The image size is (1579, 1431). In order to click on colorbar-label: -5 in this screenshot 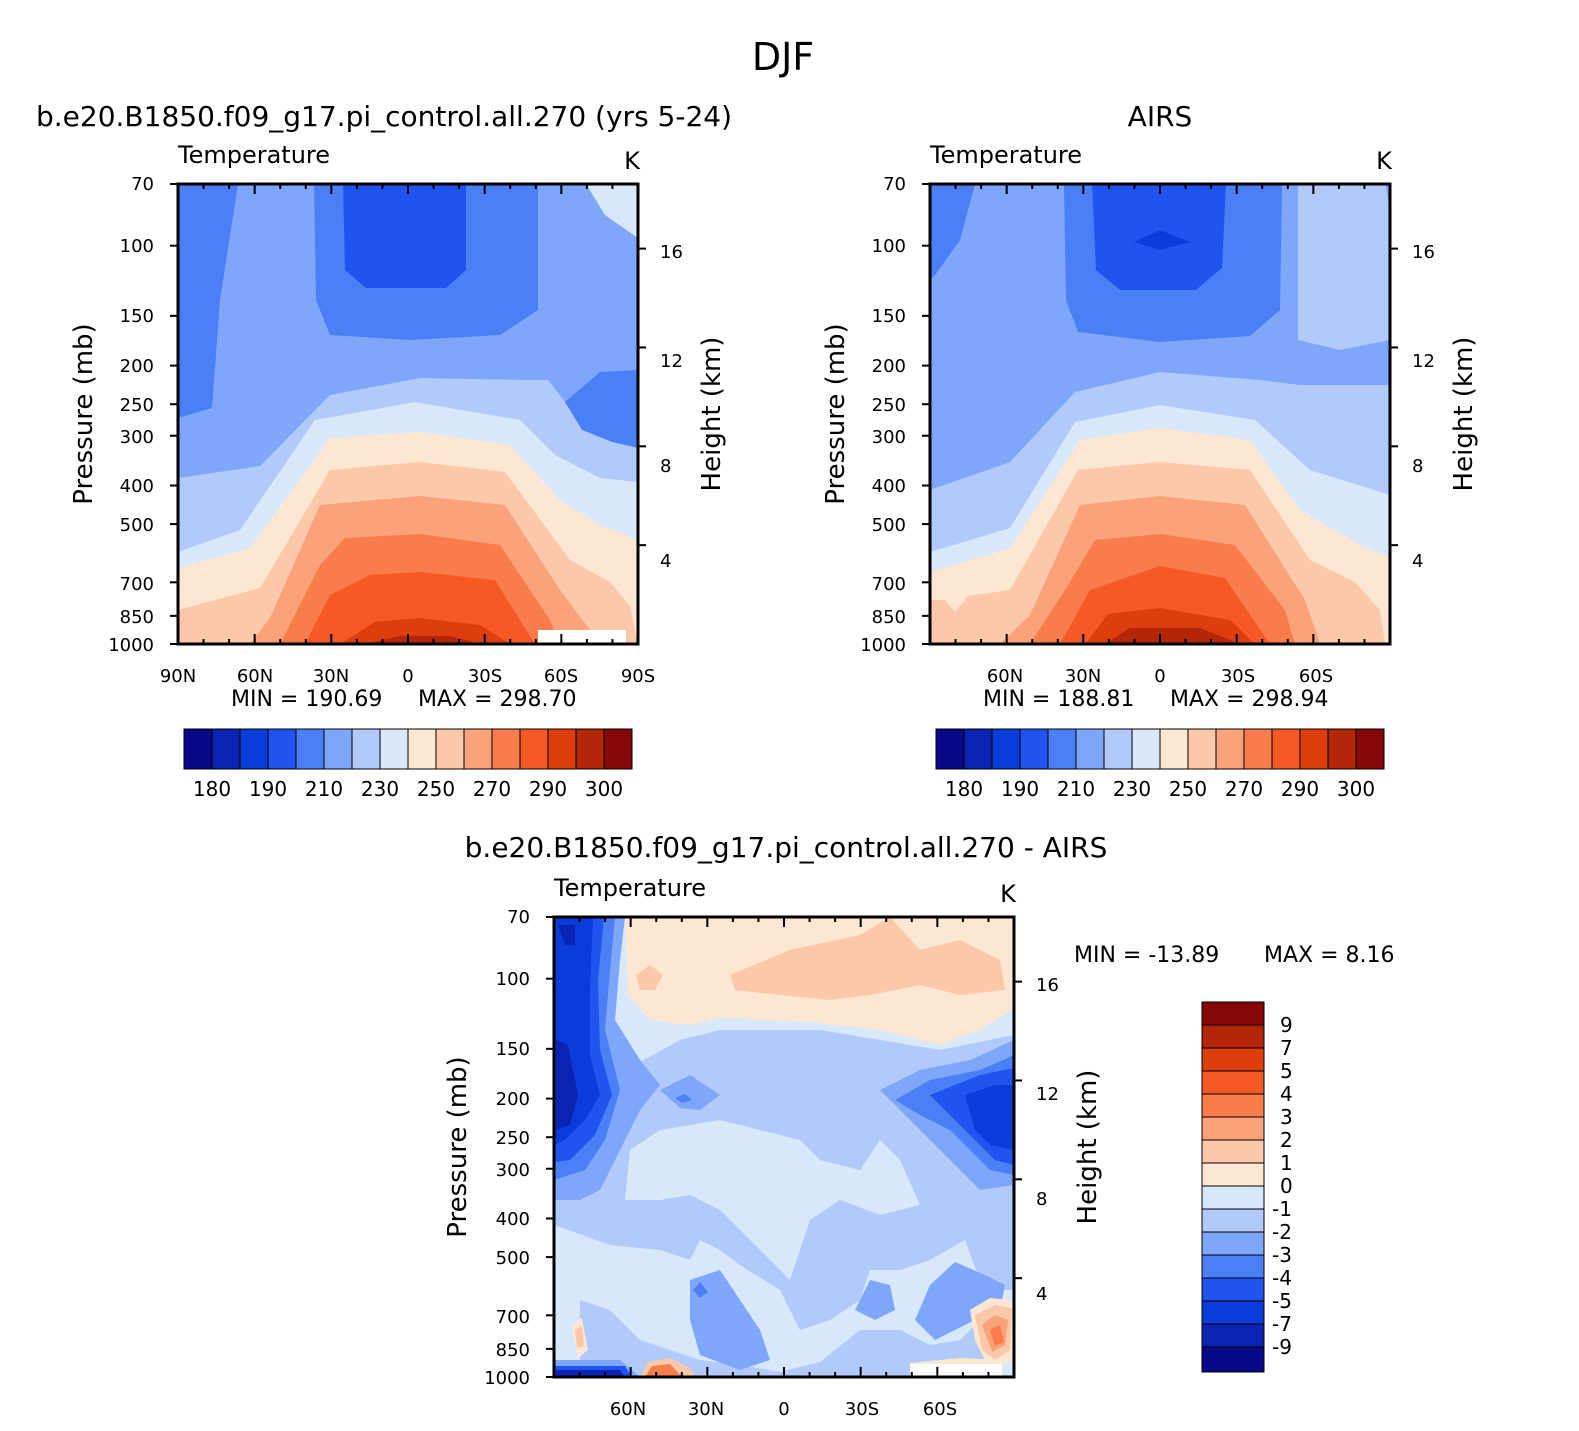, I will do `click(1282, 1301)`.